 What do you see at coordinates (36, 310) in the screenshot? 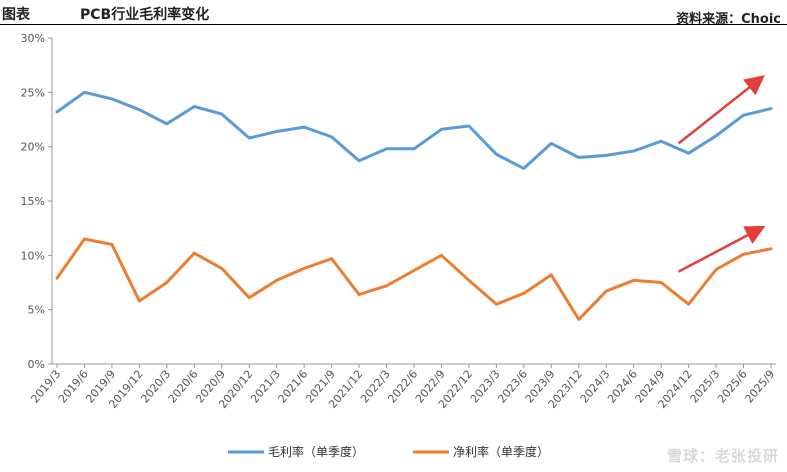
I see `y-tick-label: 5%` at bounding box center [36, 310].